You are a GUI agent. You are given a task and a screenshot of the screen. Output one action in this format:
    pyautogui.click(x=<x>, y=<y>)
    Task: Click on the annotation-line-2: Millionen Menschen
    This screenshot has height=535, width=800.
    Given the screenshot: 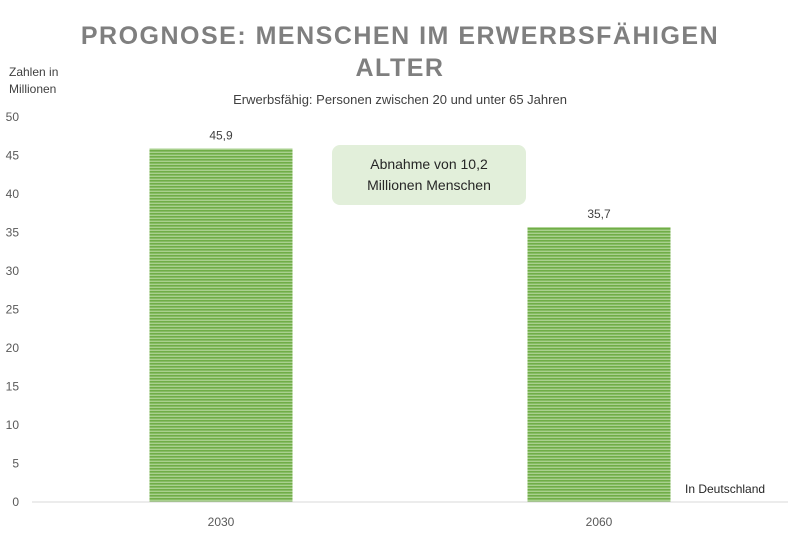 What is the action you would take?
    pyautogui.click(x=429, y=185)
    